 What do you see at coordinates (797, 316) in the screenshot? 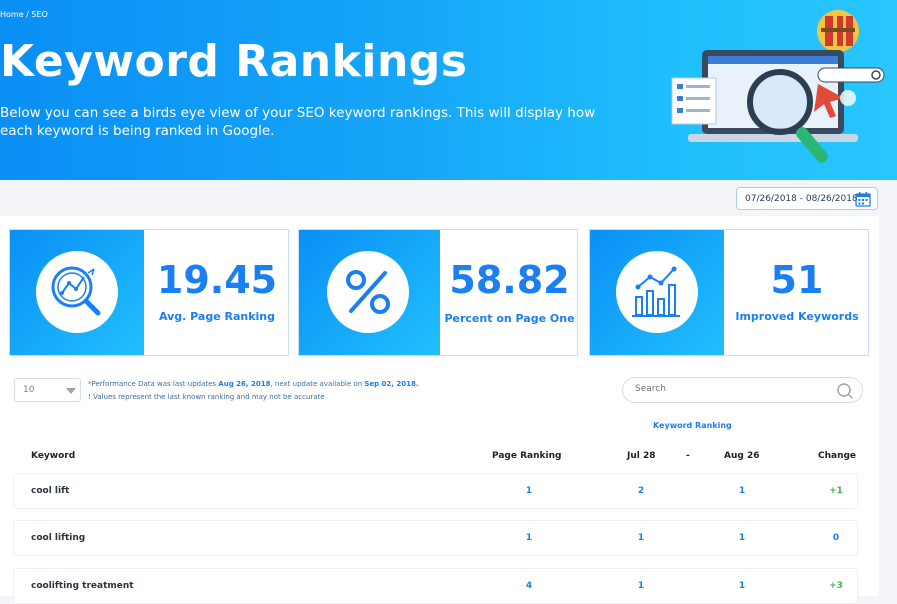
I see `stat-label: Improved Keywords` at bounding box center [797, 316].